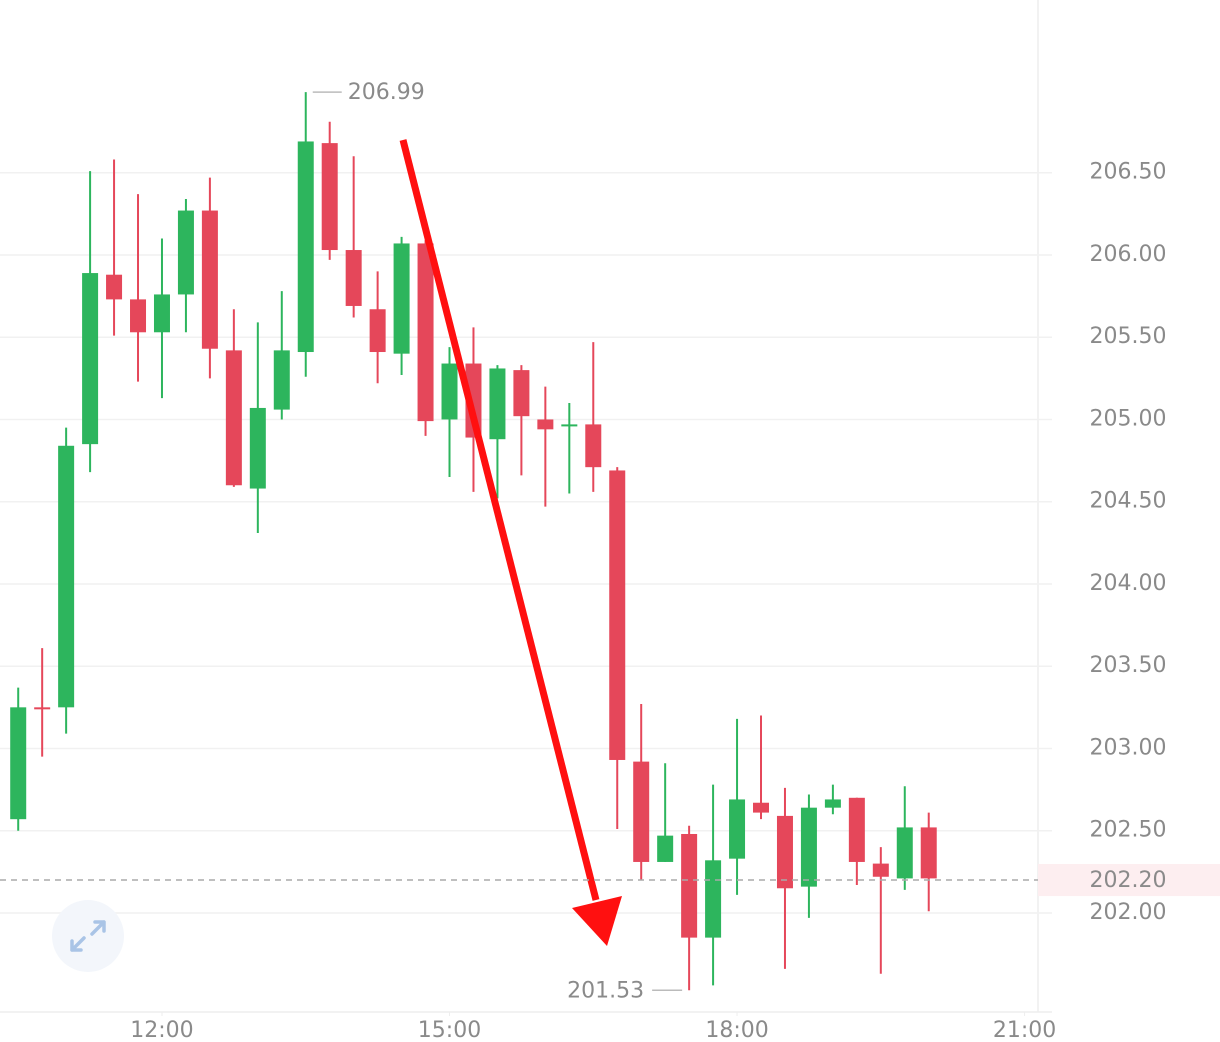  I want to click on x-tick-label: 15:00, so click(449, 1030).